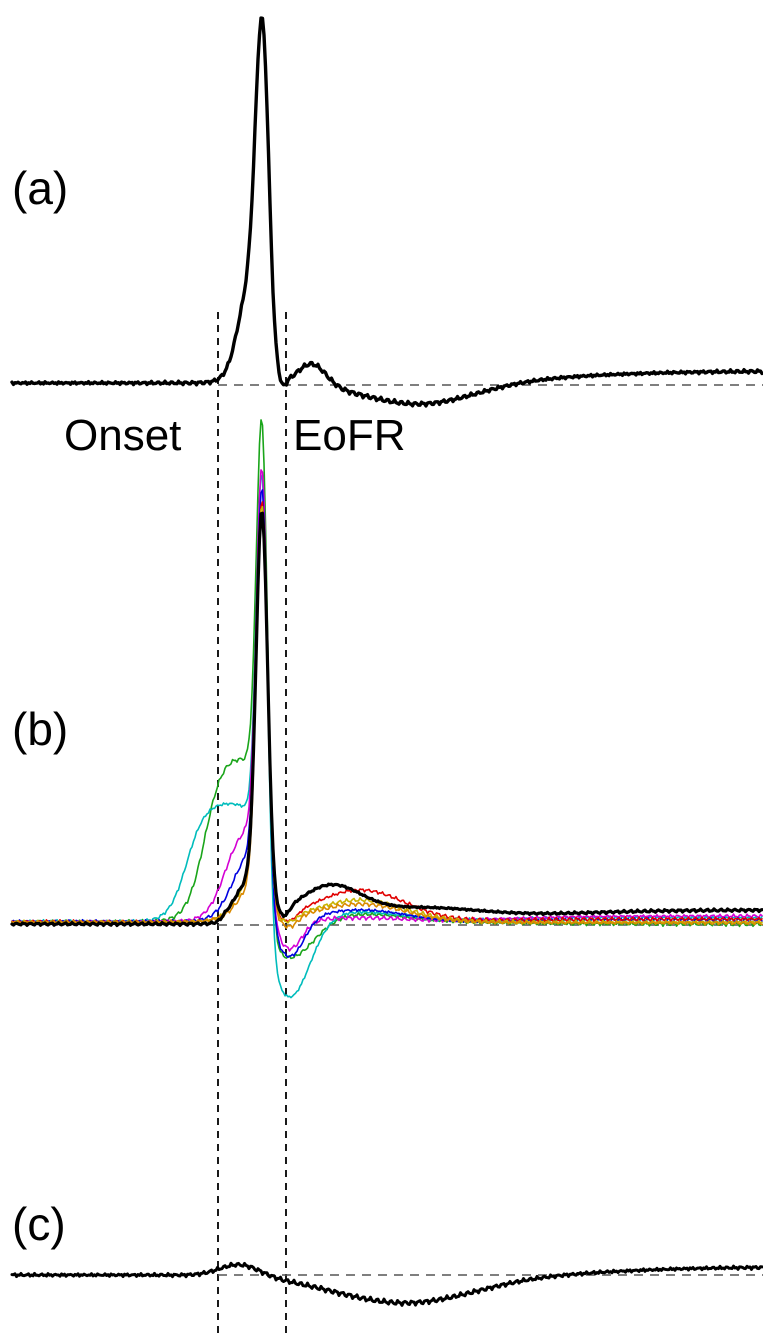 Image resolution: width=763 pixels, height=1333 pixels. I want to click on panel-a-label: (a), so click(40, 188).